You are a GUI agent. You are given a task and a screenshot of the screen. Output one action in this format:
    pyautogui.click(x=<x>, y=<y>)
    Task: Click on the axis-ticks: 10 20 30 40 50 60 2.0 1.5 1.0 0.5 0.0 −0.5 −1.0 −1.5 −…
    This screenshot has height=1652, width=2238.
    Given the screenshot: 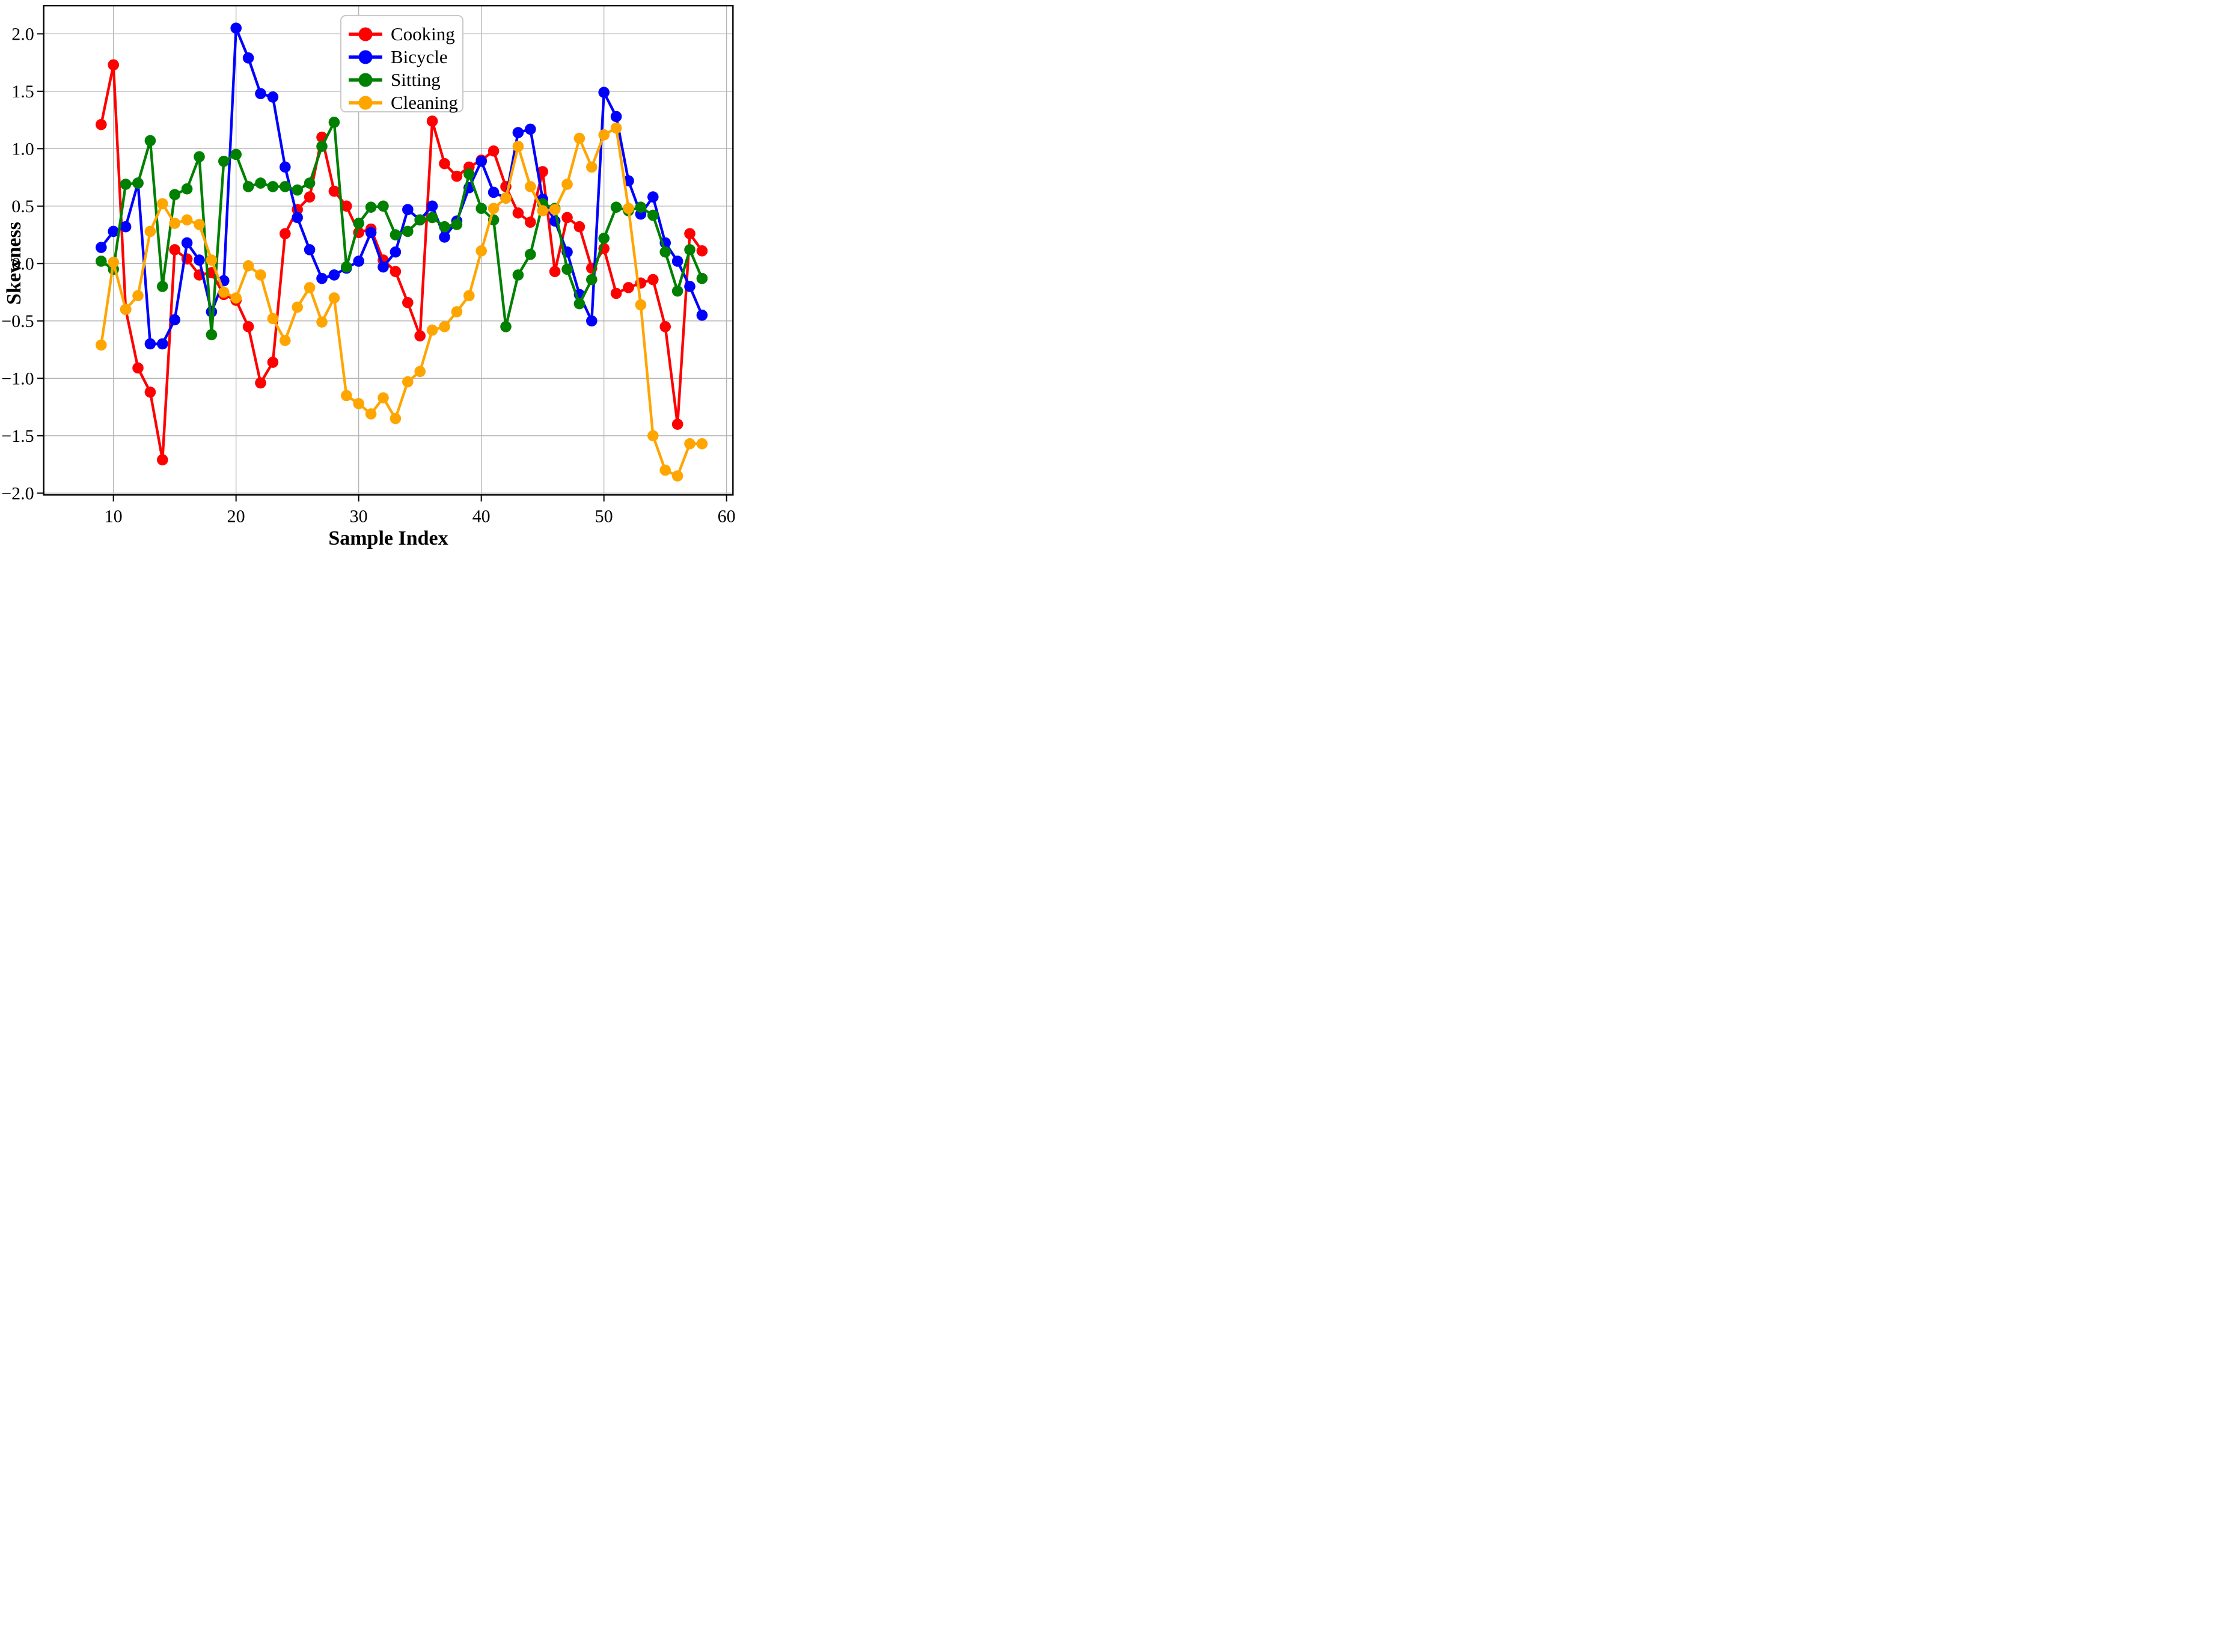 What is the action you would take?
    pyautogui.click(x=368, y=275)
    